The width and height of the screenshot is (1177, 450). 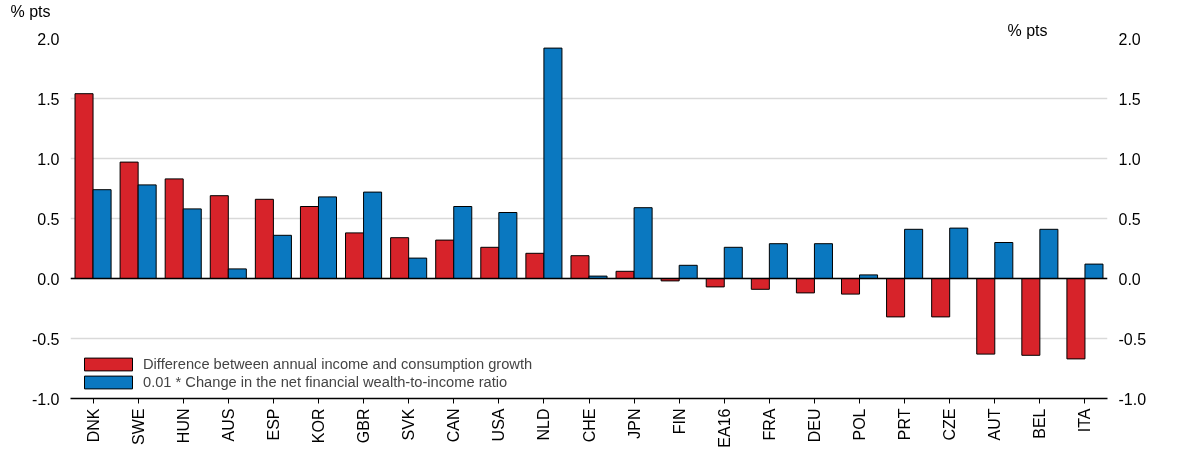 I want to click on legend-label: 0.01 * Change in the net financial wealth-to-income ratio, so click(x=325, y=382).